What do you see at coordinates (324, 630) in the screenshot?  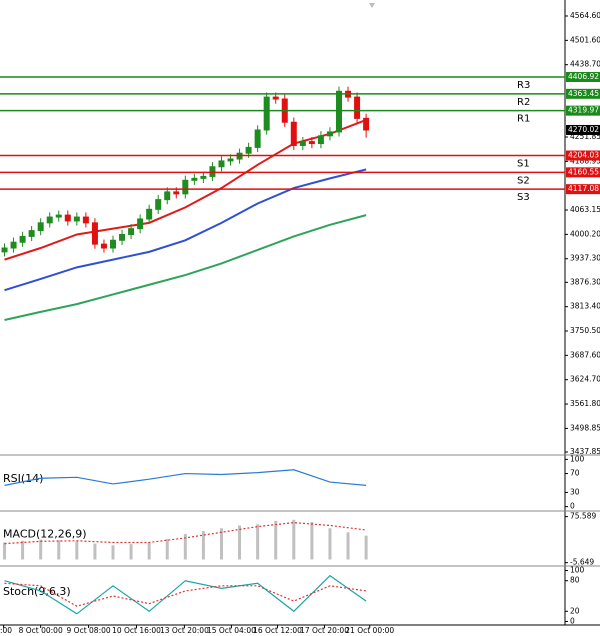 I see `x-tick-label: 17 Oct 20:00` at bounding box center [324, 630].